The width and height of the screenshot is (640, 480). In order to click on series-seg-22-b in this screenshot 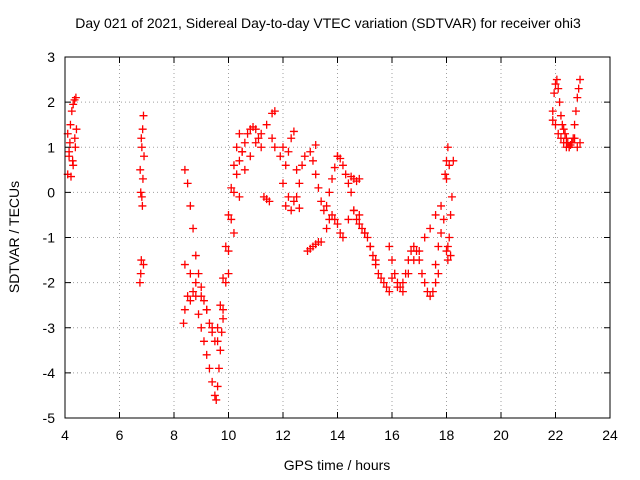, I will do `click(566, 134)`.